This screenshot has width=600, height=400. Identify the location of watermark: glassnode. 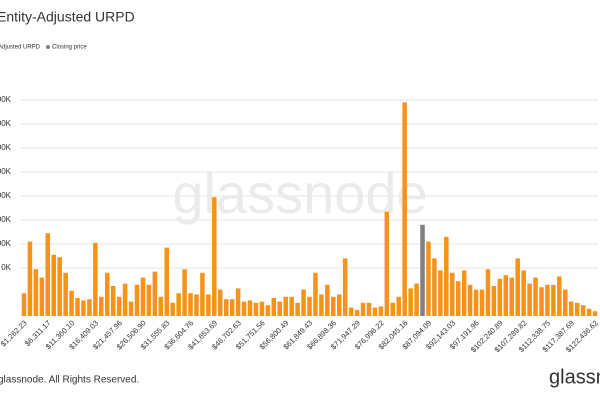
(299, 193).